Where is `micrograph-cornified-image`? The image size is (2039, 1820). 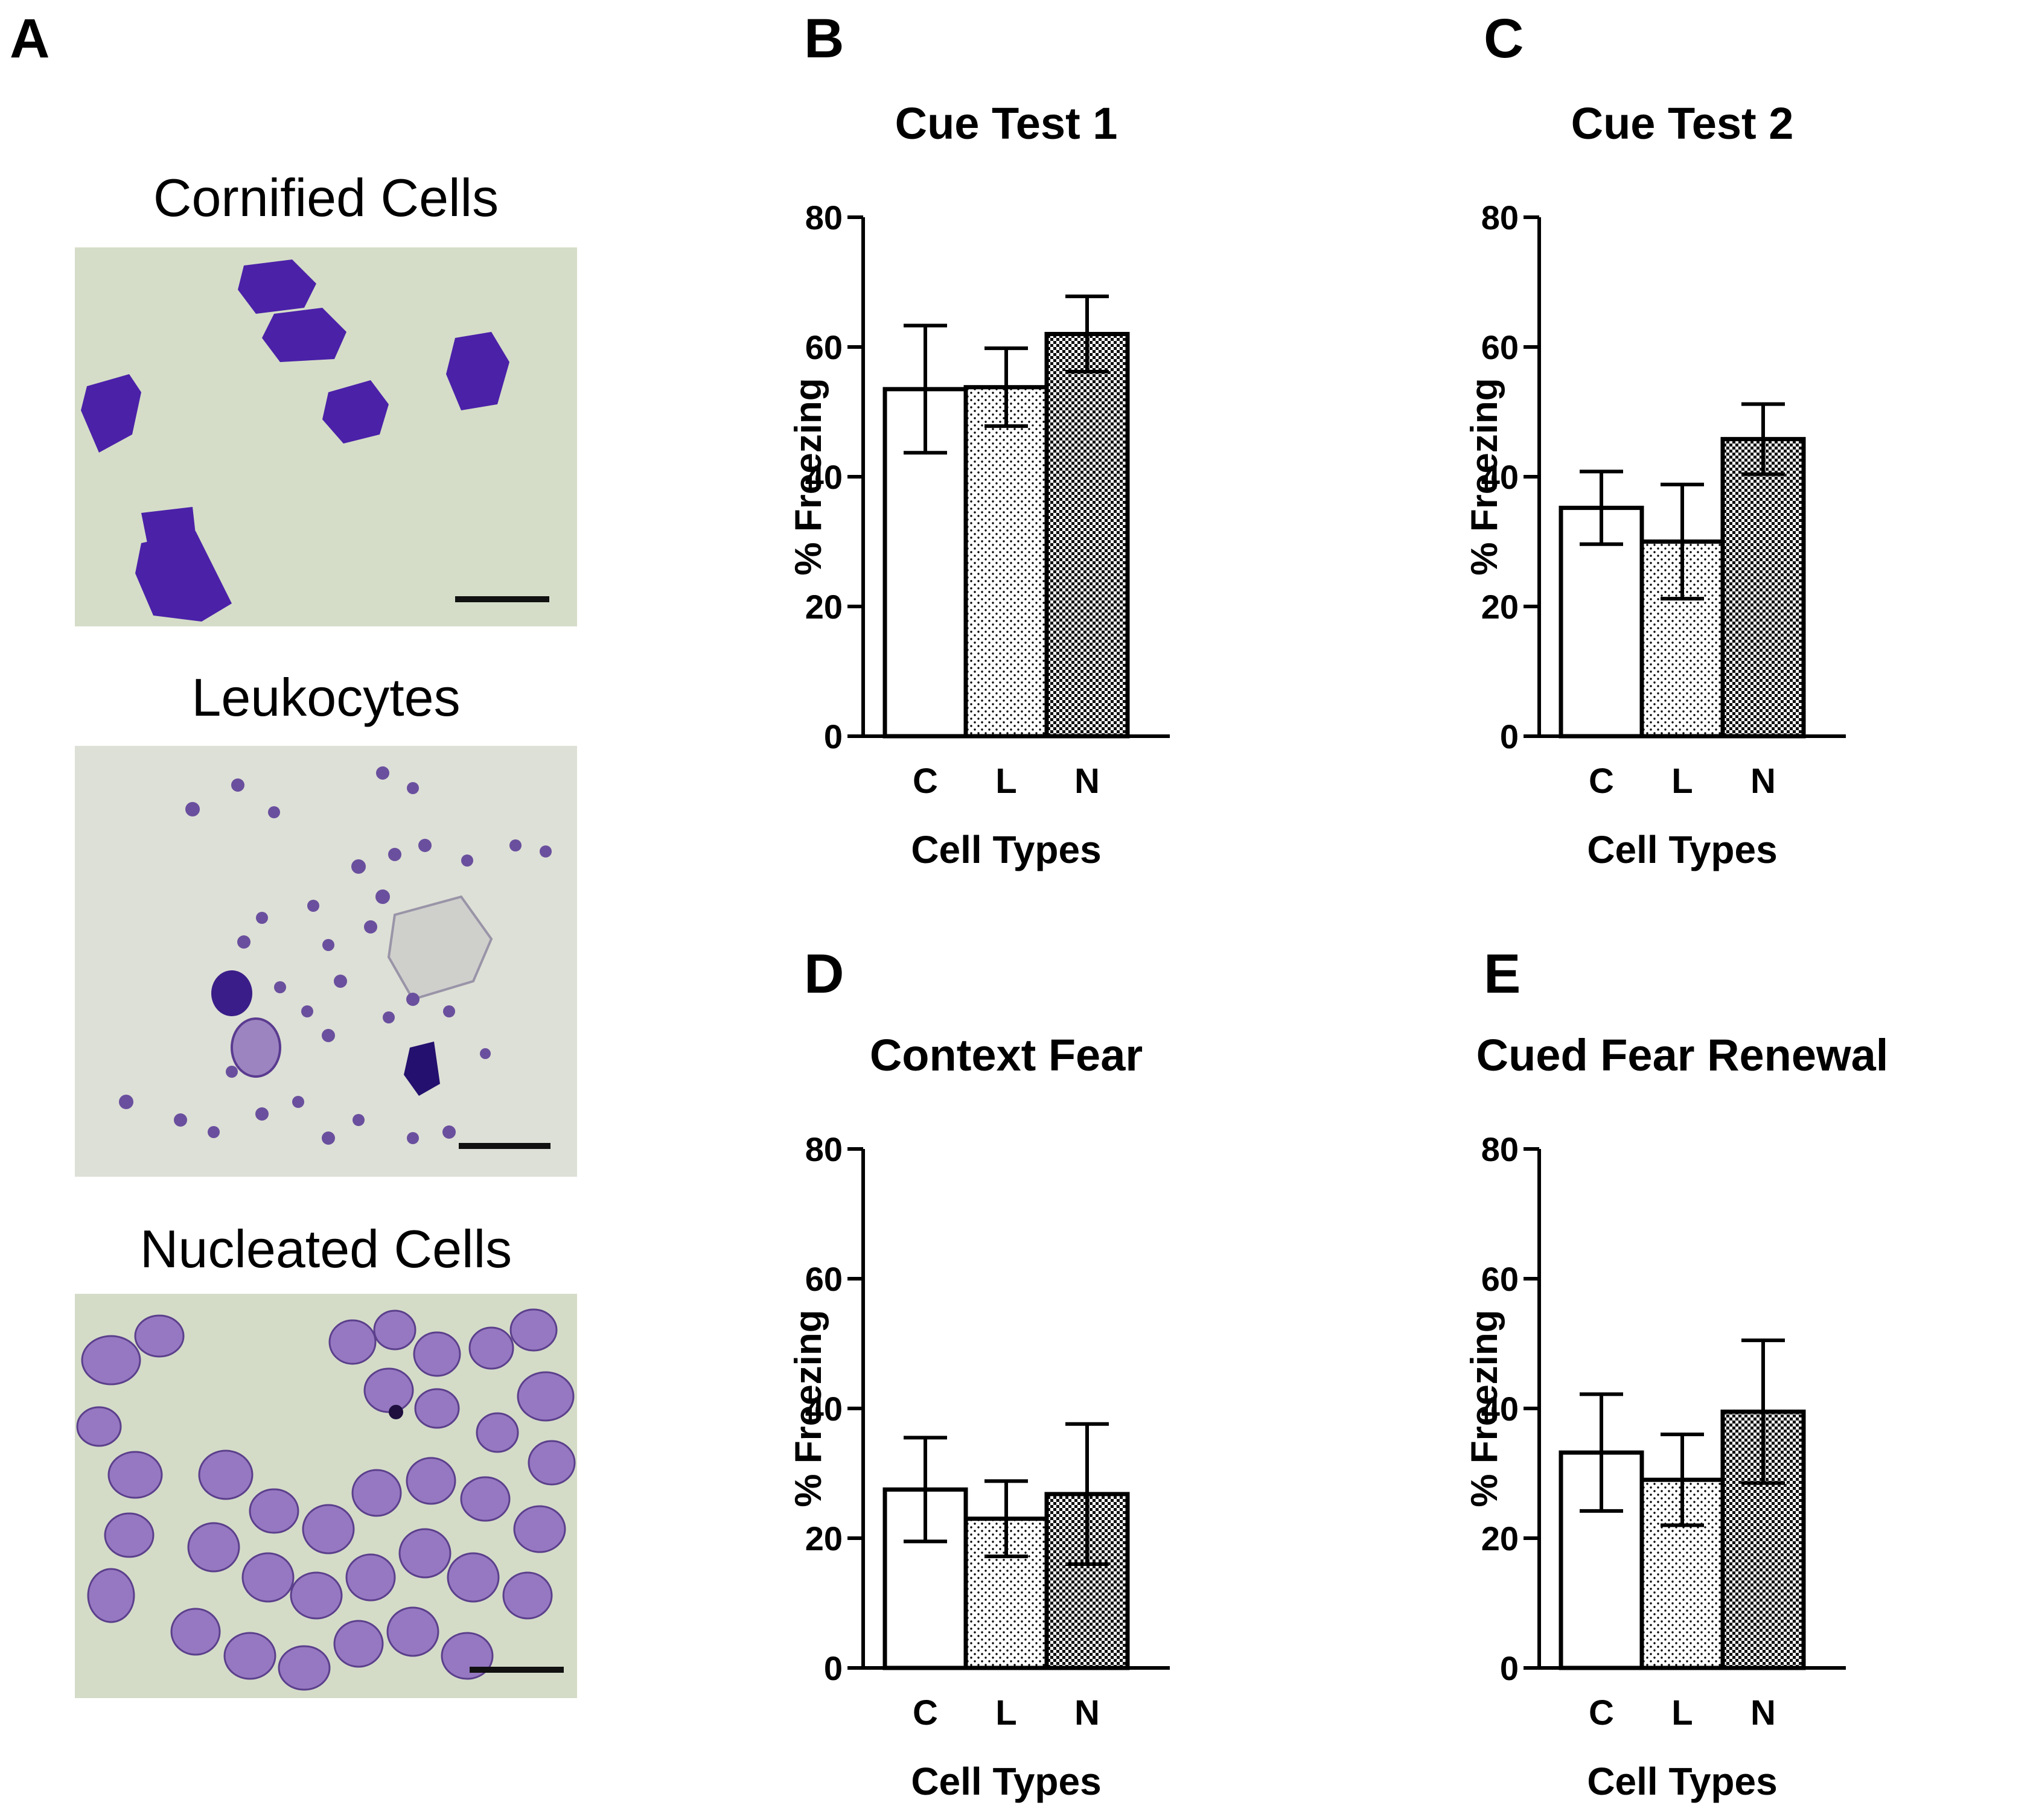
micrograph-cornified-image is located at coordinates (326, 436).